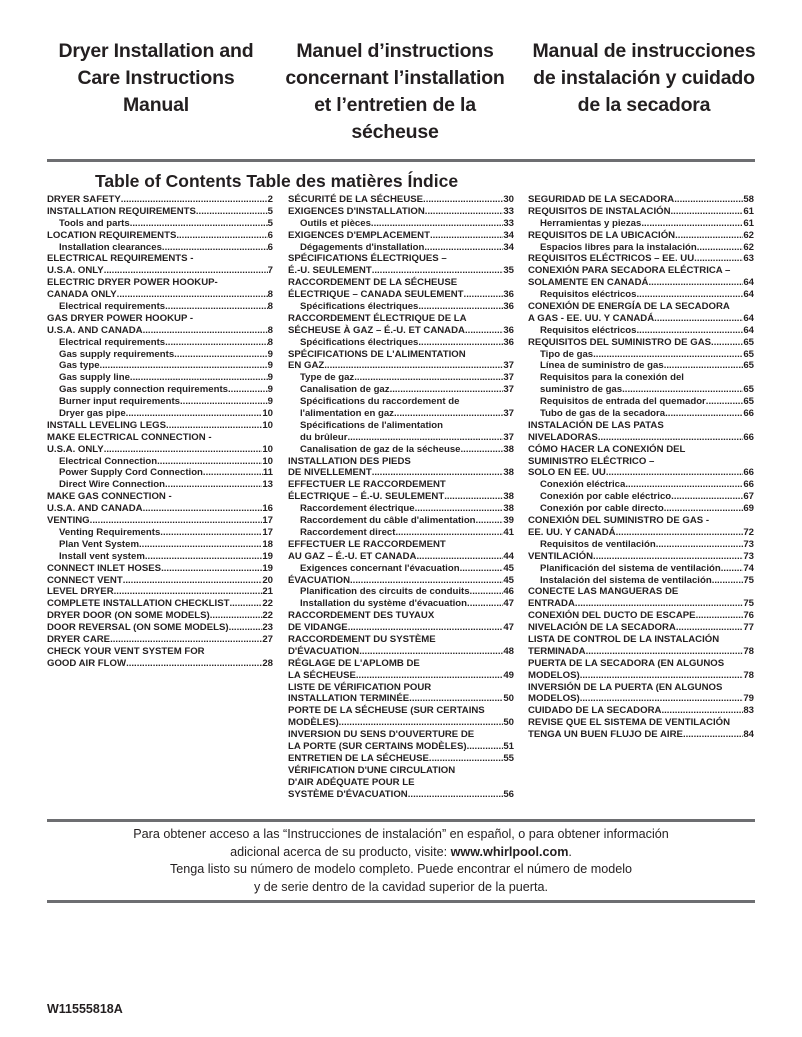 The image size is (802, 1037). What do you see at coordinates (160, 592) in the screenshot?
I see `toc-entry: LEVEL DRYER 21` at bounding box center [160, 592].